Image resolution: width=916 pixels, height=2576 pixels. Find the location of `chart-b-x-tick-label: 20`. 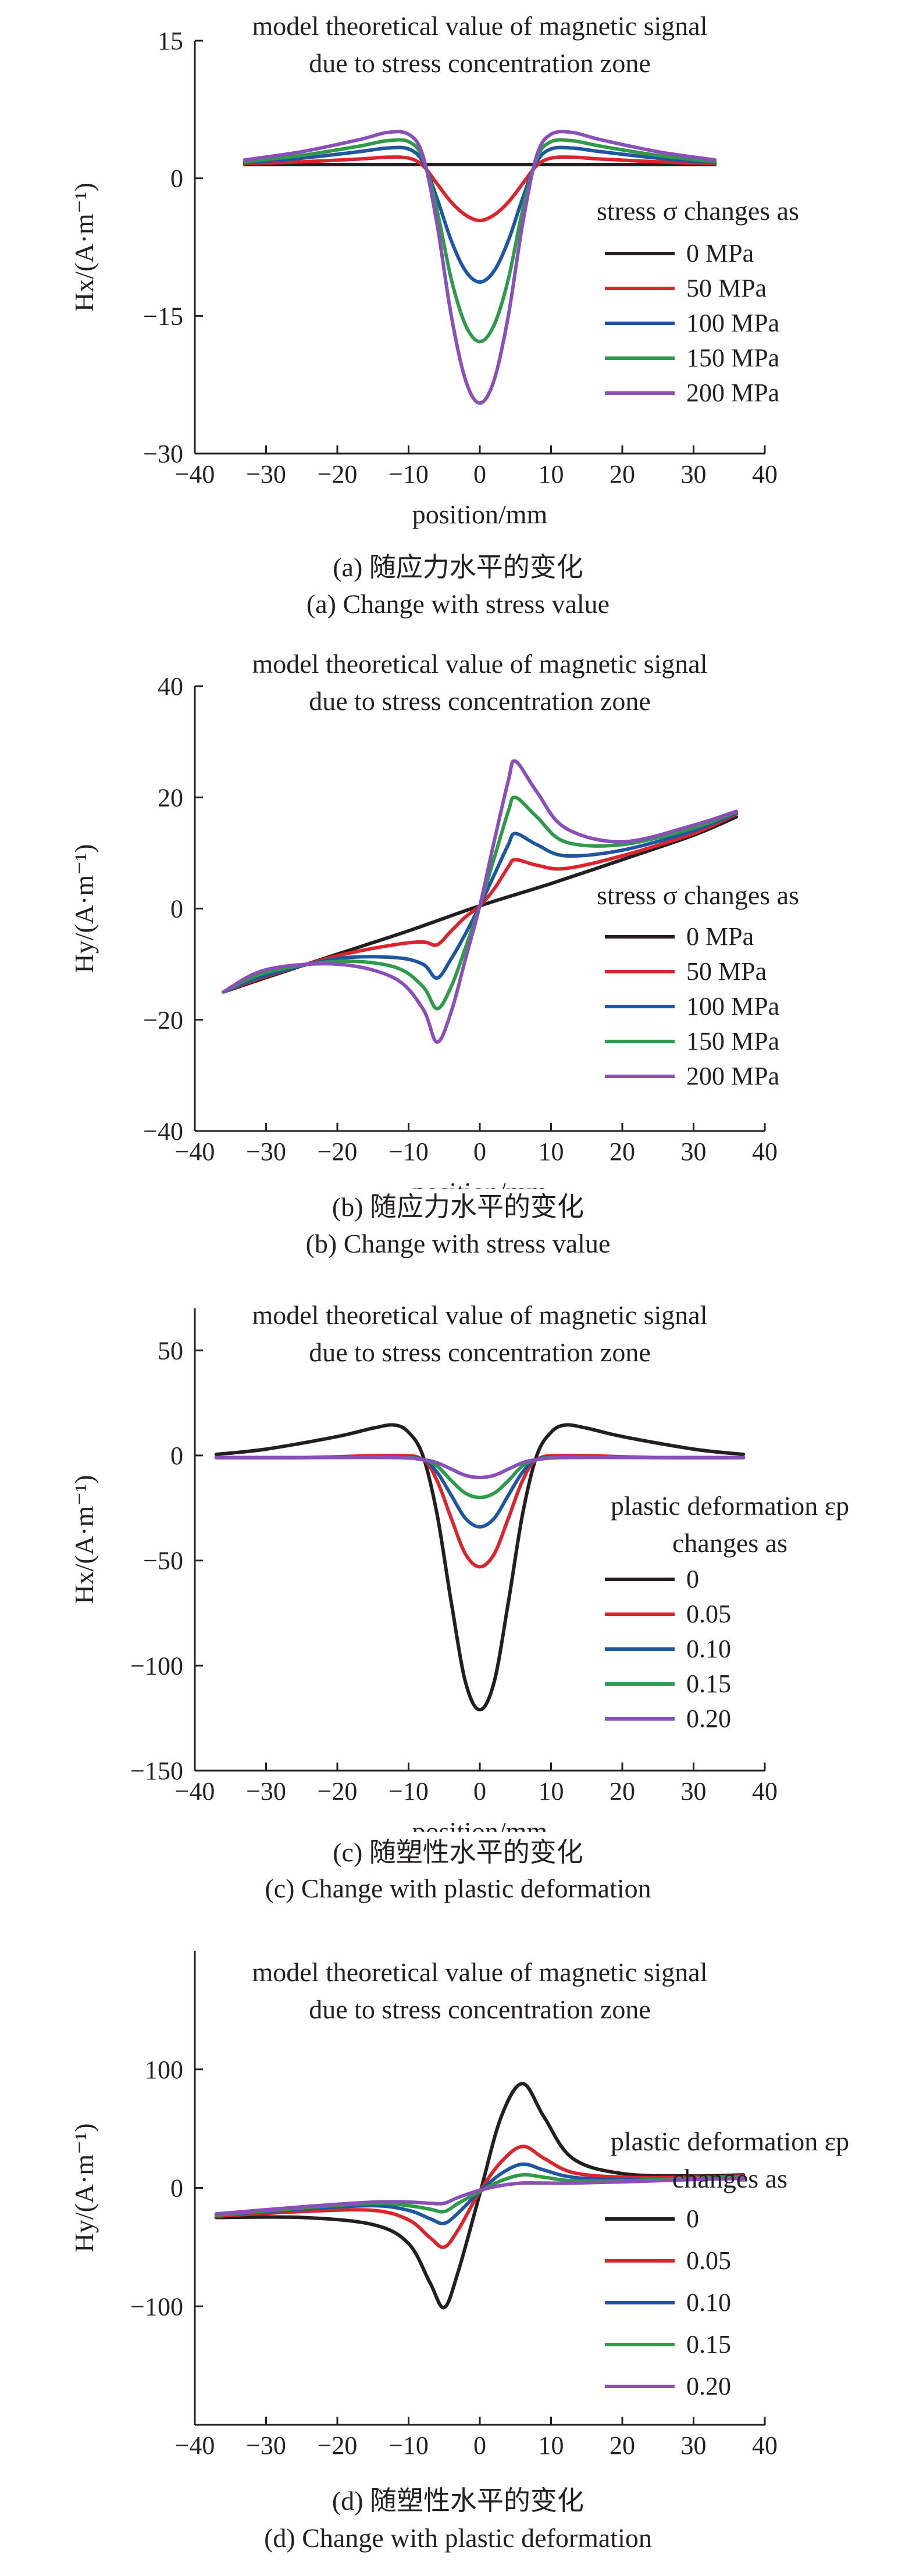

chart-b-x-tick-label: 20 is located at coordinates (622, 1151).